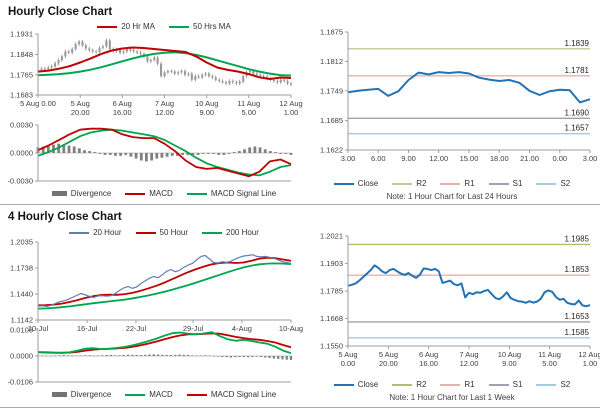 This screenshot has height=413, width=600. What do you see at coordinates (378, 158) in the screenshot?
I see `svg-text: 6.00` at bounding box center [378, 158].